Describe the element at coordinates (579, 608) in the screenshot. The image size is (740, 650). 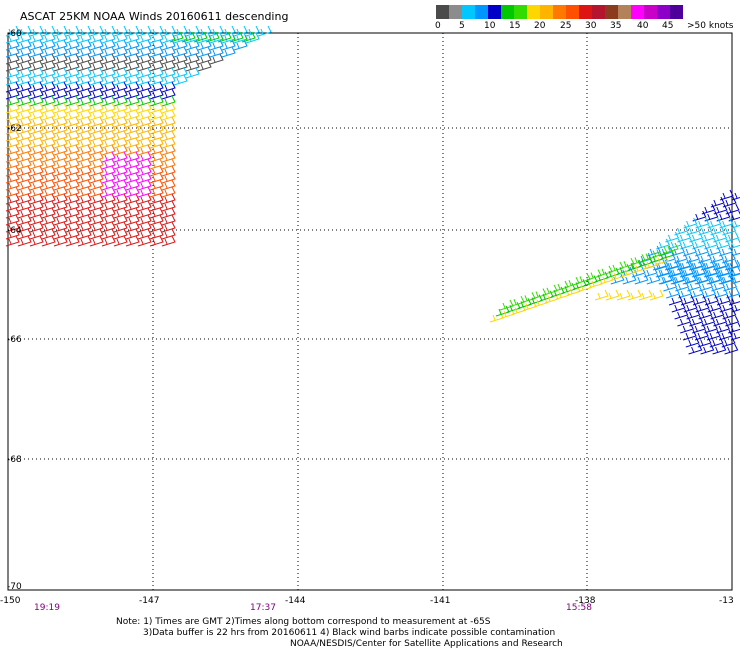
I see `pass-time: 15:58` at that location.